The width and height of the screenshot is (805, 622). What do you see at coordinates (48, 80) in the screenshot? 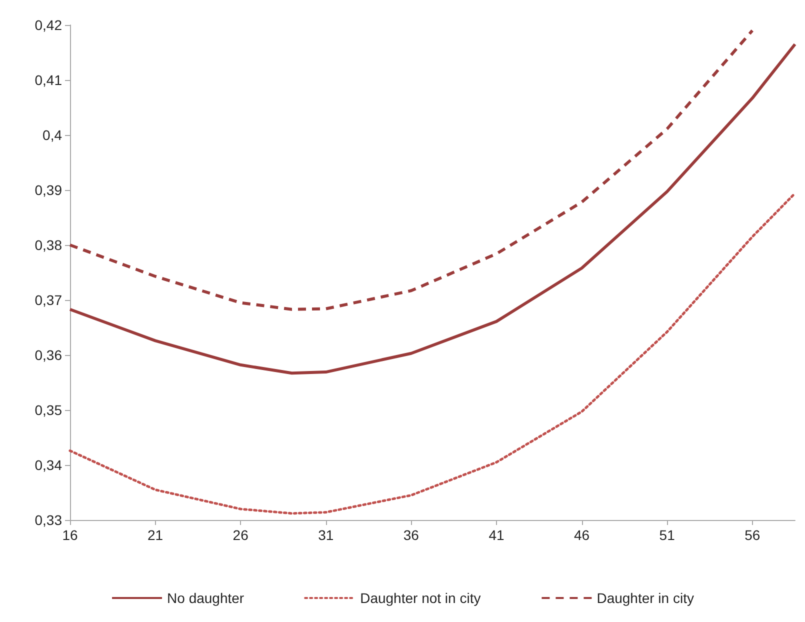
I see `y-tick-label: 0,41` at bounding box center [48, 80].